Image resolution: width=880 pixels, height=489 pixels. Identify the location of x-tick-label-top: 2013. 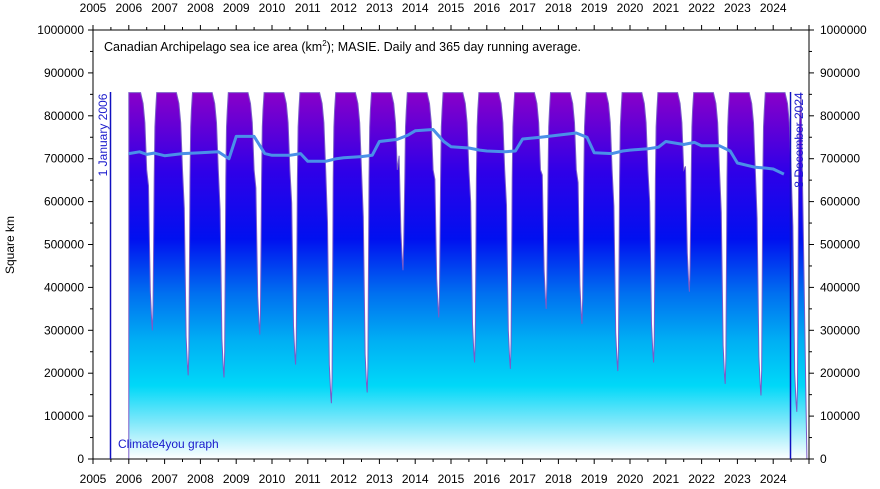
(379, 8).